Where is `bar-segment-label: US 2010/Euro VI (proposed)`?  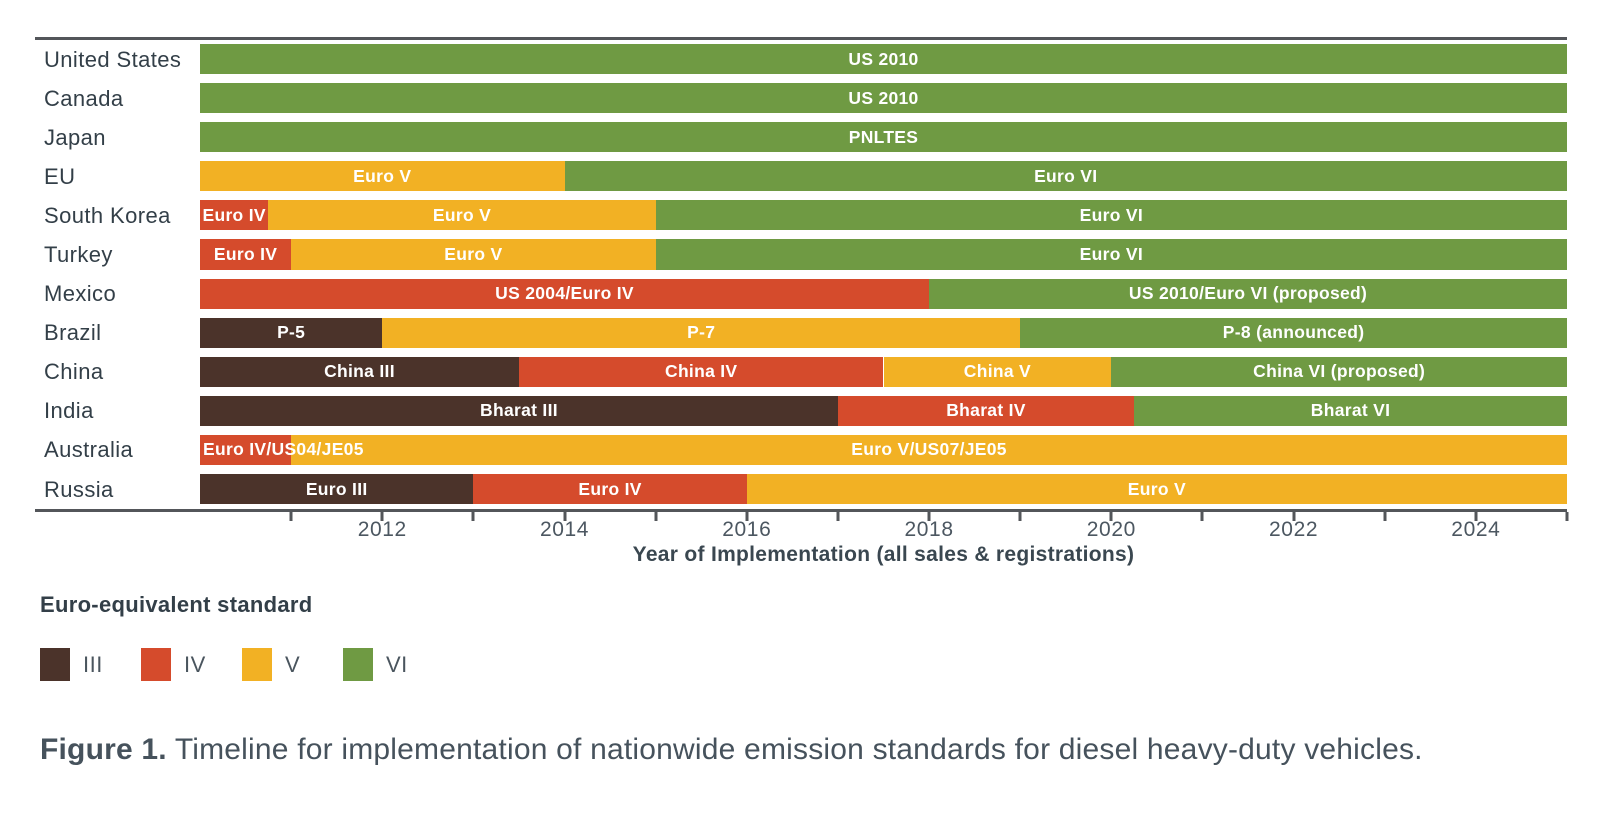 bar-segment-label: US 2010/Euro VI (proposed) is located at coordinates (1248, 293).